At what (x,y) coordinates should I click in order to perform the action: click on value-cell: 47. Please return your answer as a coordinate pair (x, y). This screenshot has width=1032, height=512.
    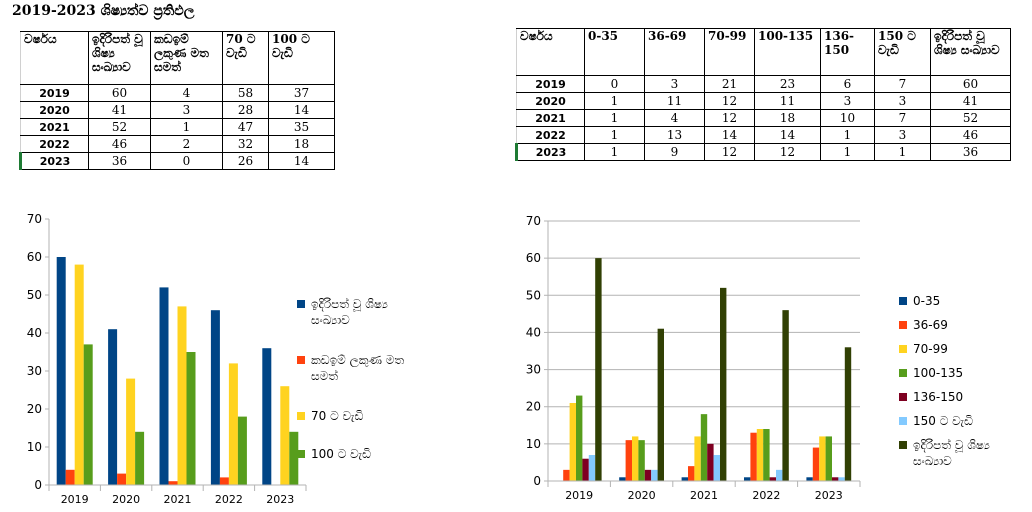
    Looking at the image, I should click on (245, 127).